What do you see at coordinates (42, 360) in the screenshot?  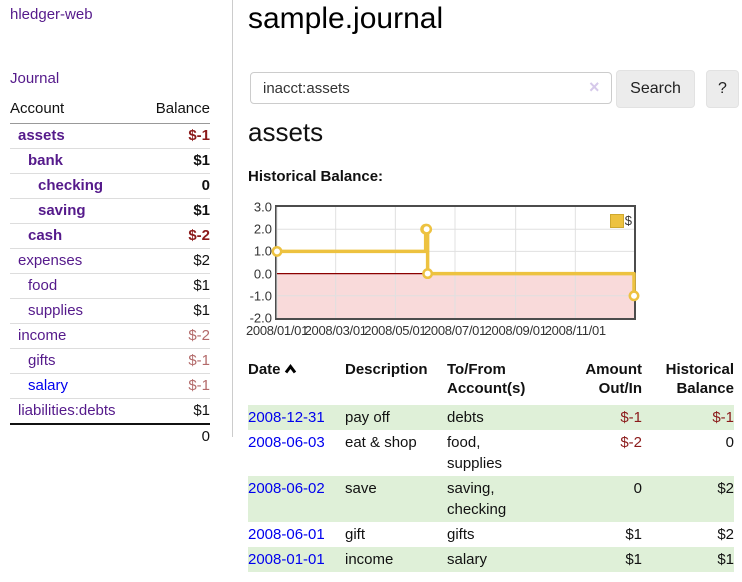 I see `account-link-gifts: gifts` at bounding box center [42, 360].